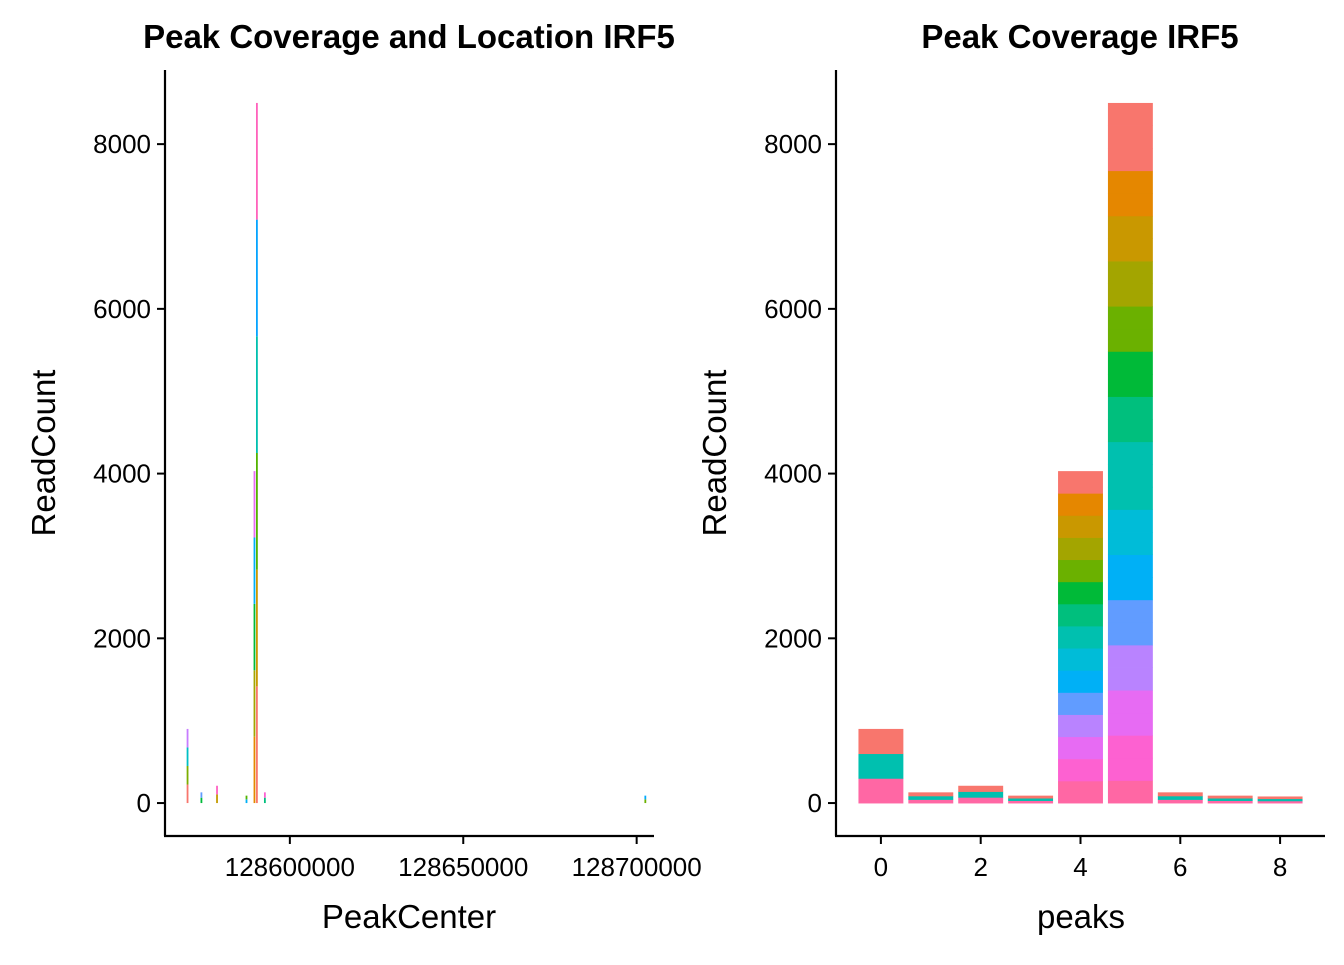 The width and height of the screenshot is (1344, 965). Describe the element at coordinates (290, 867) in the screenshot. I see `x-tick-label: 128600000` at that location.